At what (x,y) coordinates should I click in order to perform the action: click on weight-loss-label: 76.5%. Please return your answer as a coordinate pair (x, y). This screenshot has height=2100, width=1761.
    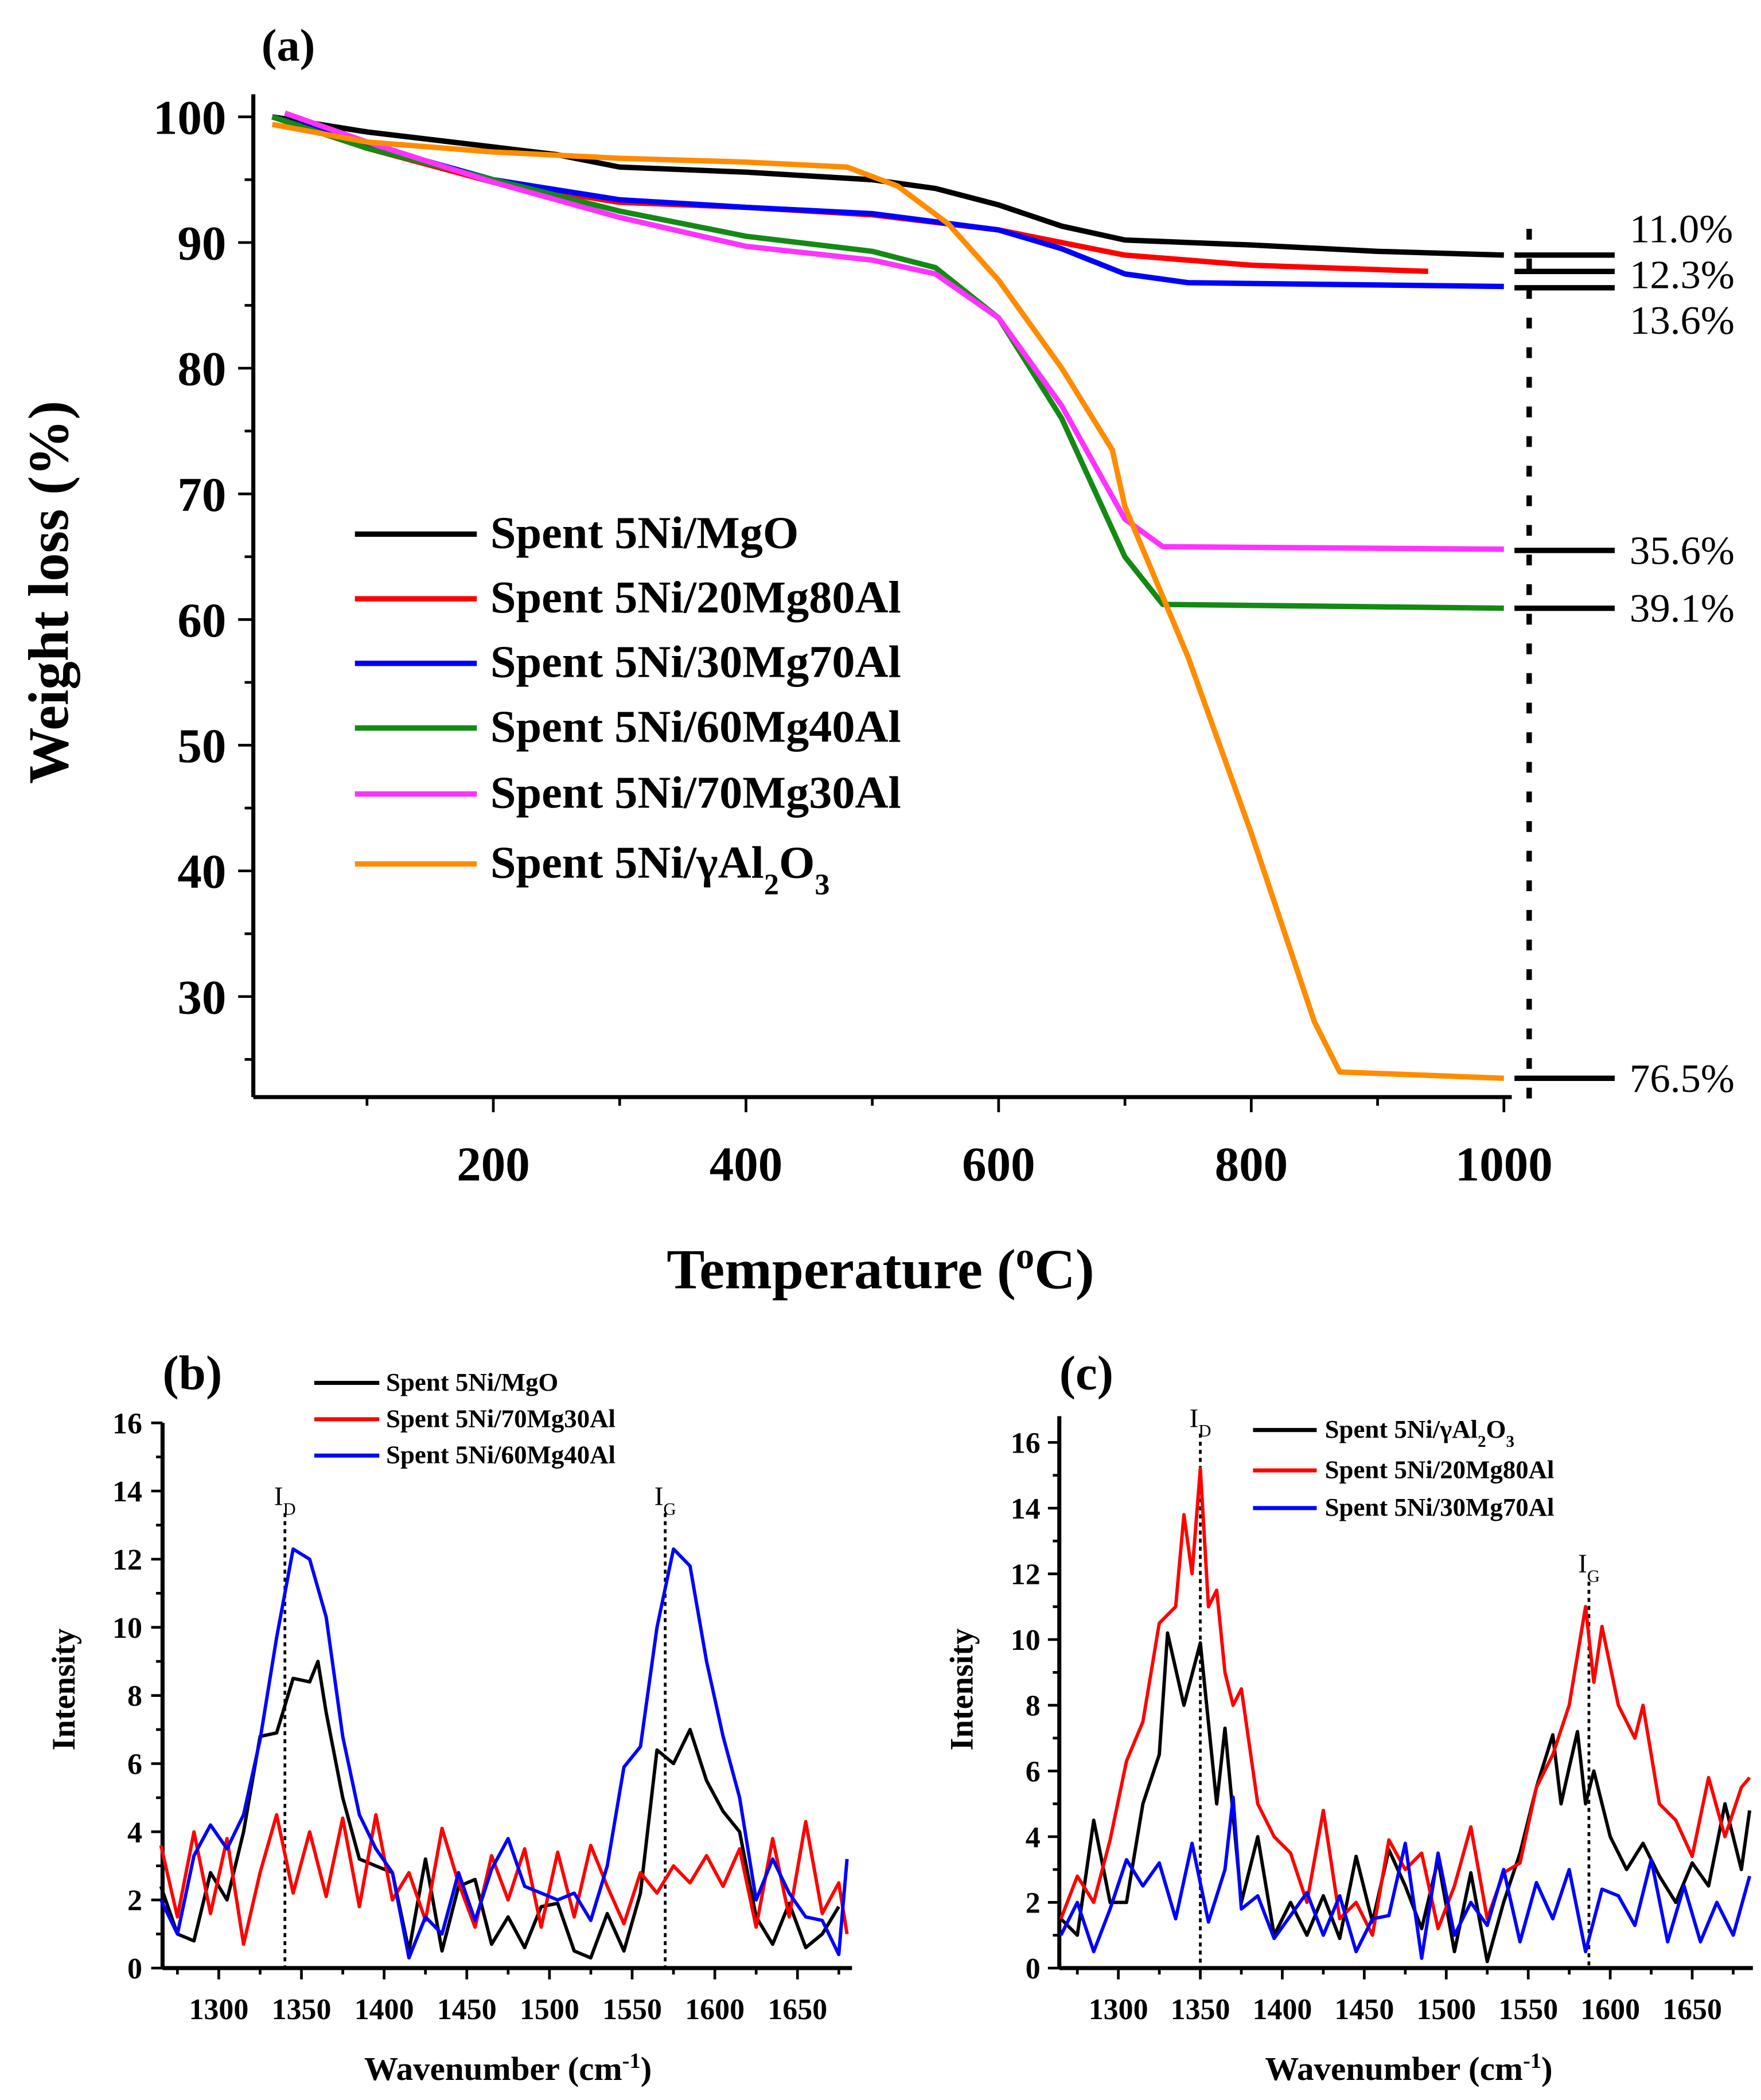
    Looking at the image, I should click on (1683, 1078).